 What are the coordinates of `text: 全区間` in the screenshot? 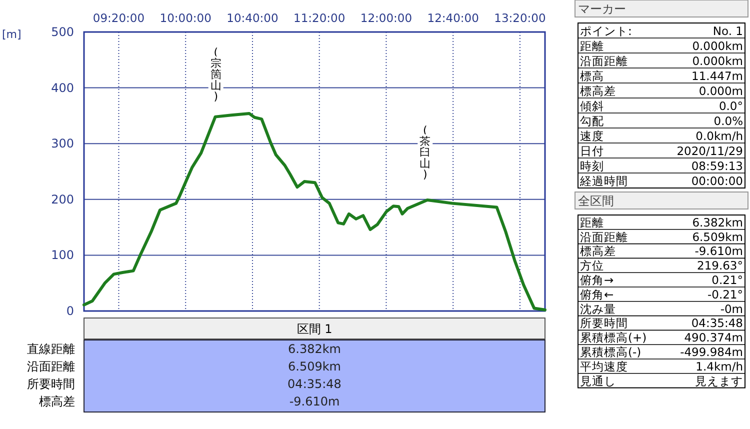 It's located at (596, 201).